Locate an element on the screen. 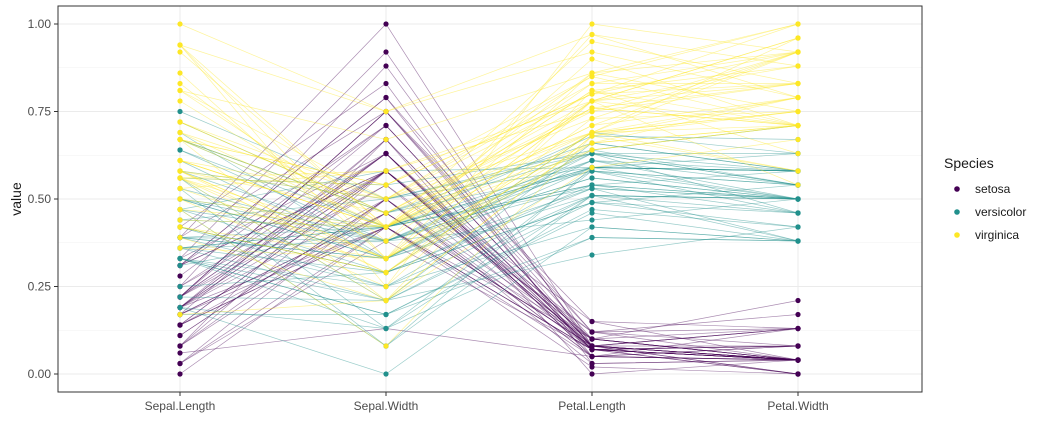 This screenshot has height=436, width=1042. y-tick-label: 0.75 is located at coordinates (40, 112).